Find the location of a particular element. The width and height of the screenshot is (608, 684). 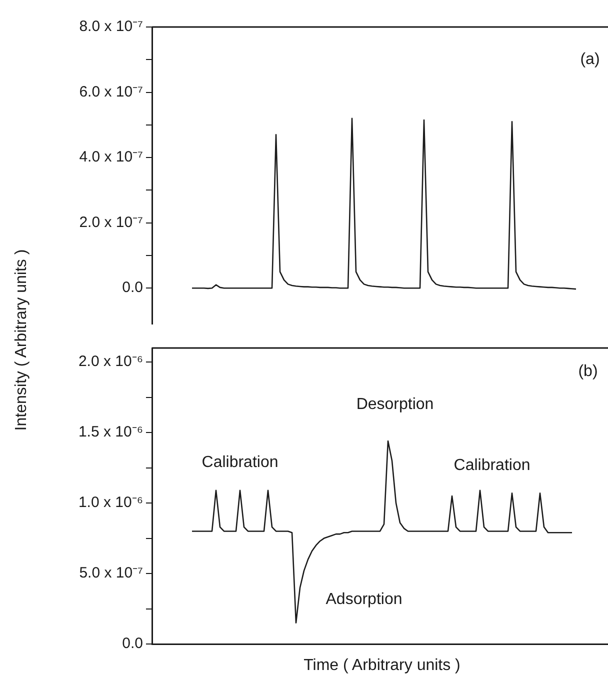

x-axis-title: Time ( Arbitrary units ) is located at coordinates (382, 666).